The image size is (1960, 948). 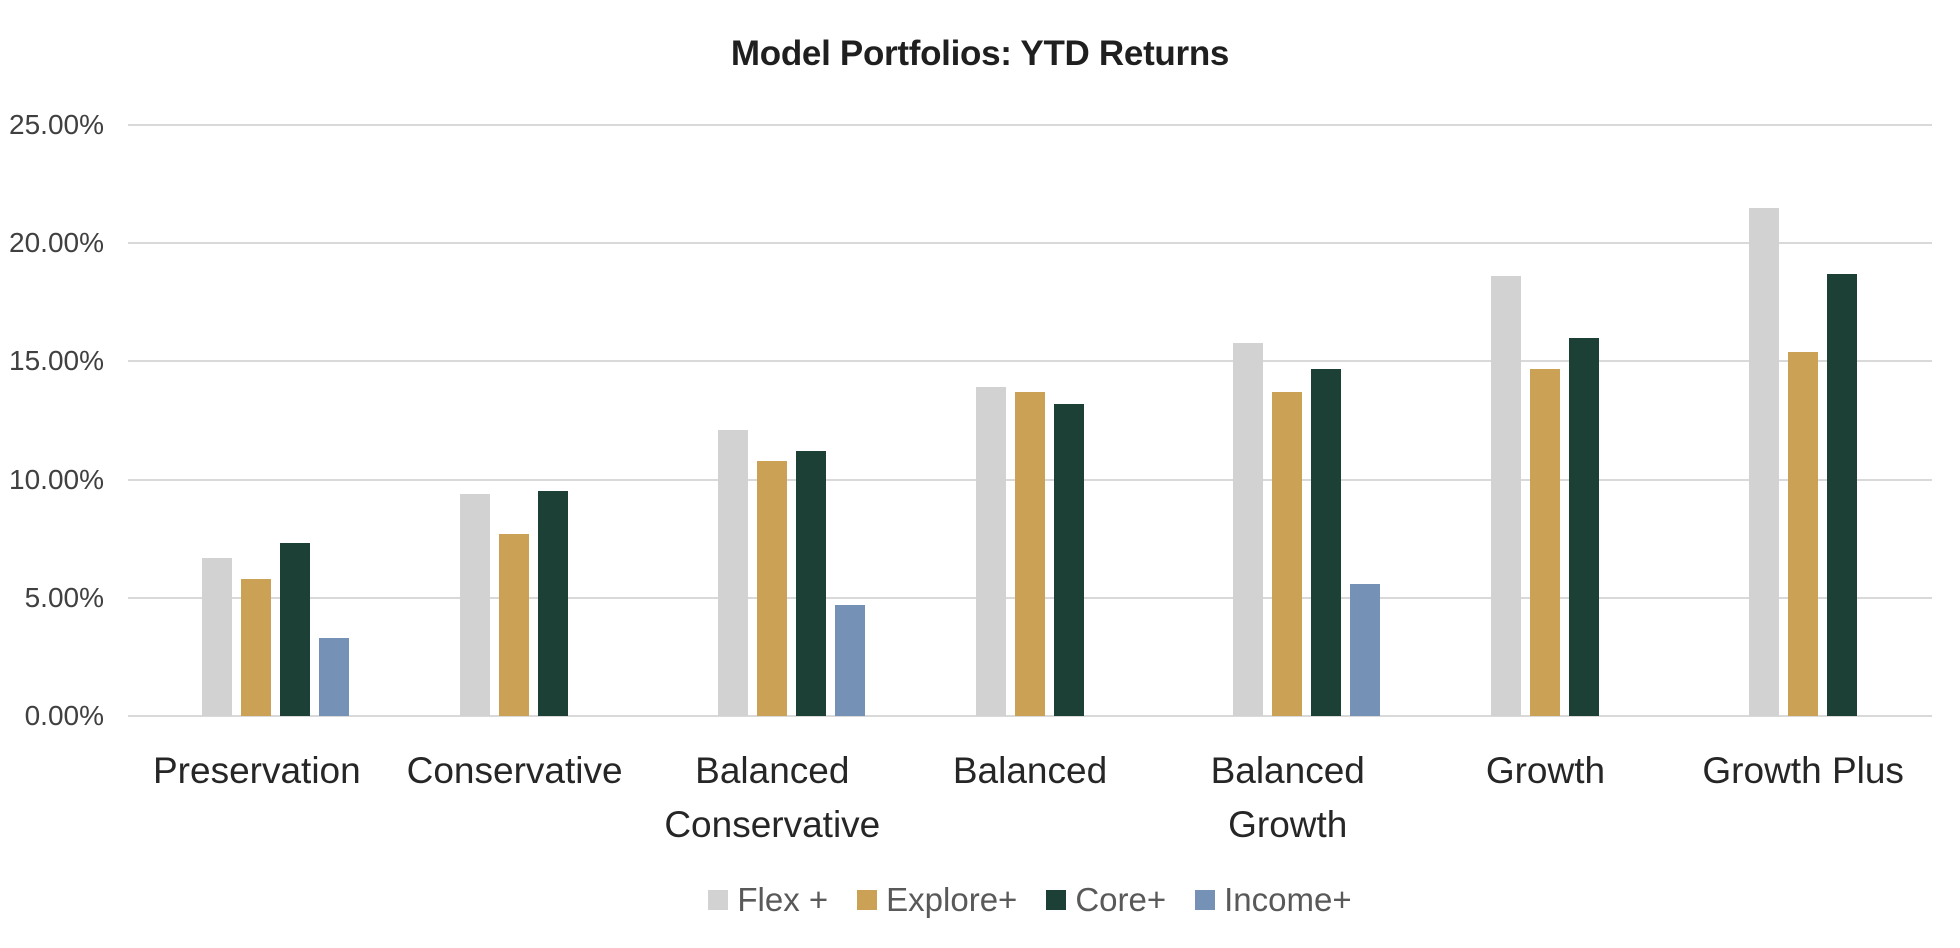 I want to click on legend-item-flex: Flex +, so click(x=768, y=900).